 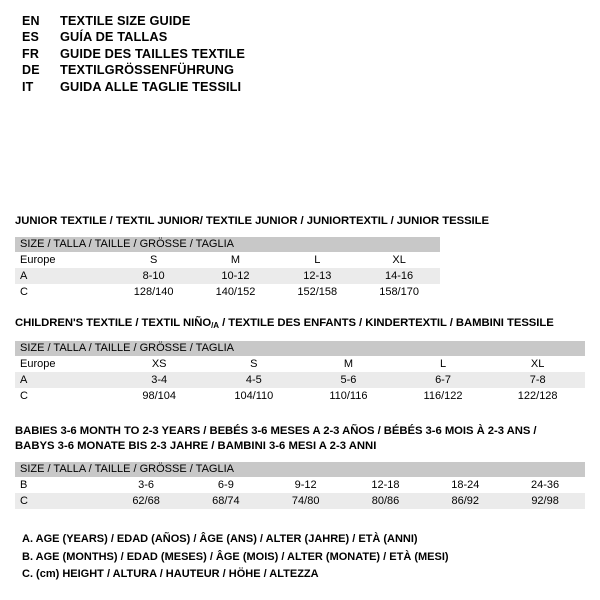 I want to click on cell: 62/68, so click(x=146, y=501).